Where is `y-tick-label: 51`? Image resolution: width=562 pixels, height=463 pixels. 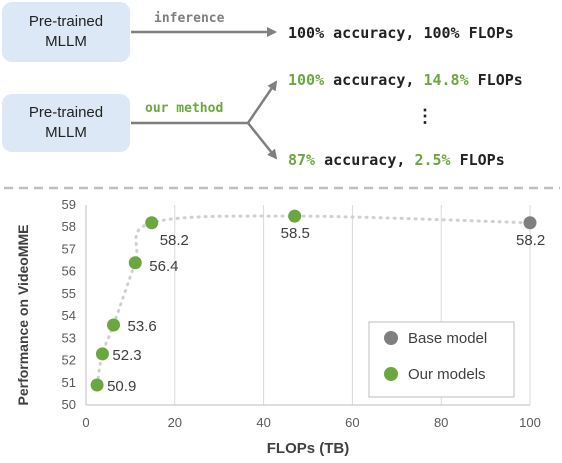
y-tick-label: 51 is located at coordinates (69, 382).